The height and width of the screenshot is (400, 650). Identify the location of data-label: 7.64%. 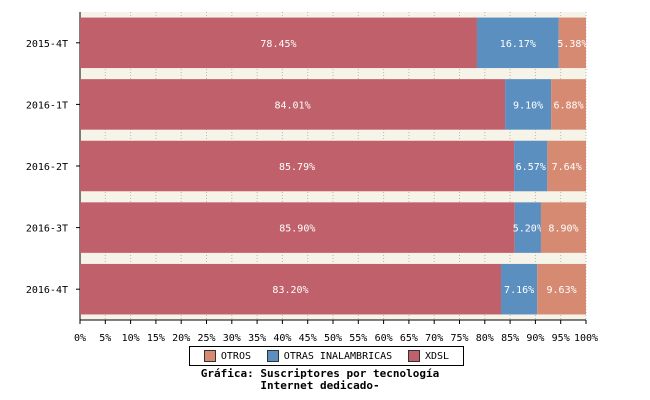
(567, 167).